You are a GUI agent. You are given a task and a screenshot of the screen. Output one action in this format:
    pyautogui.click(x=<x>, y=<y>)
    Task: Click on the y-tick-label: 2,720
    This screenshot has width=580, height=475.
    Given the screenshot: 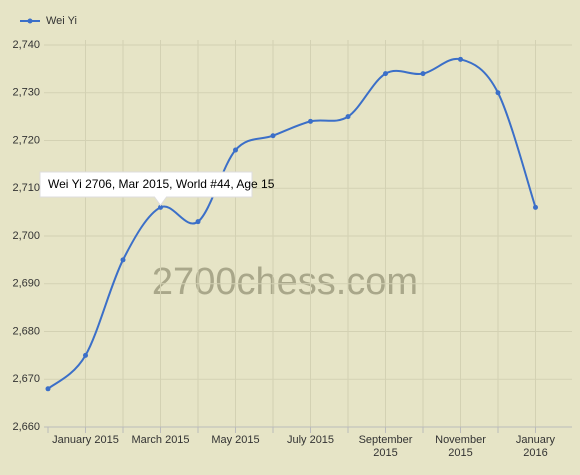 What is the action you would take?
    pyautogui.click(x=26, y=140)
    